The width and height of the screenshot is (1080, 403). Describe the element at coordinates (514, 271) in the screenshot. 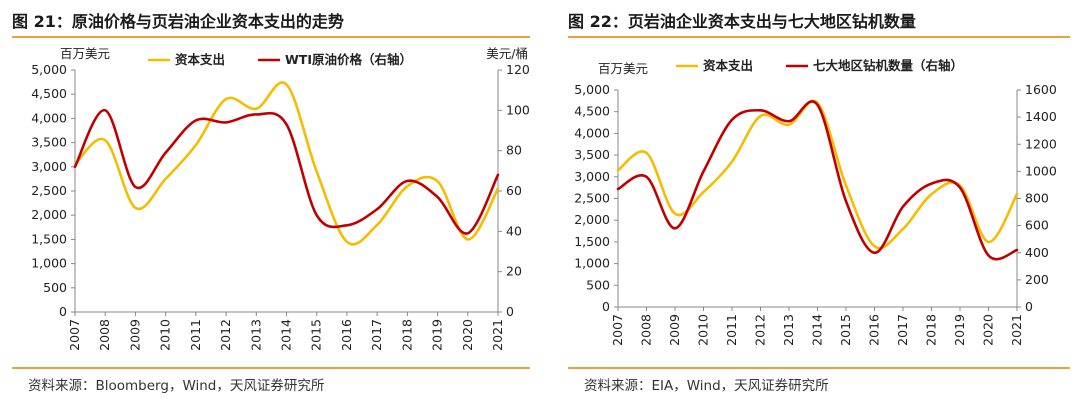

I see `y2-tick-label: 20` at that location.